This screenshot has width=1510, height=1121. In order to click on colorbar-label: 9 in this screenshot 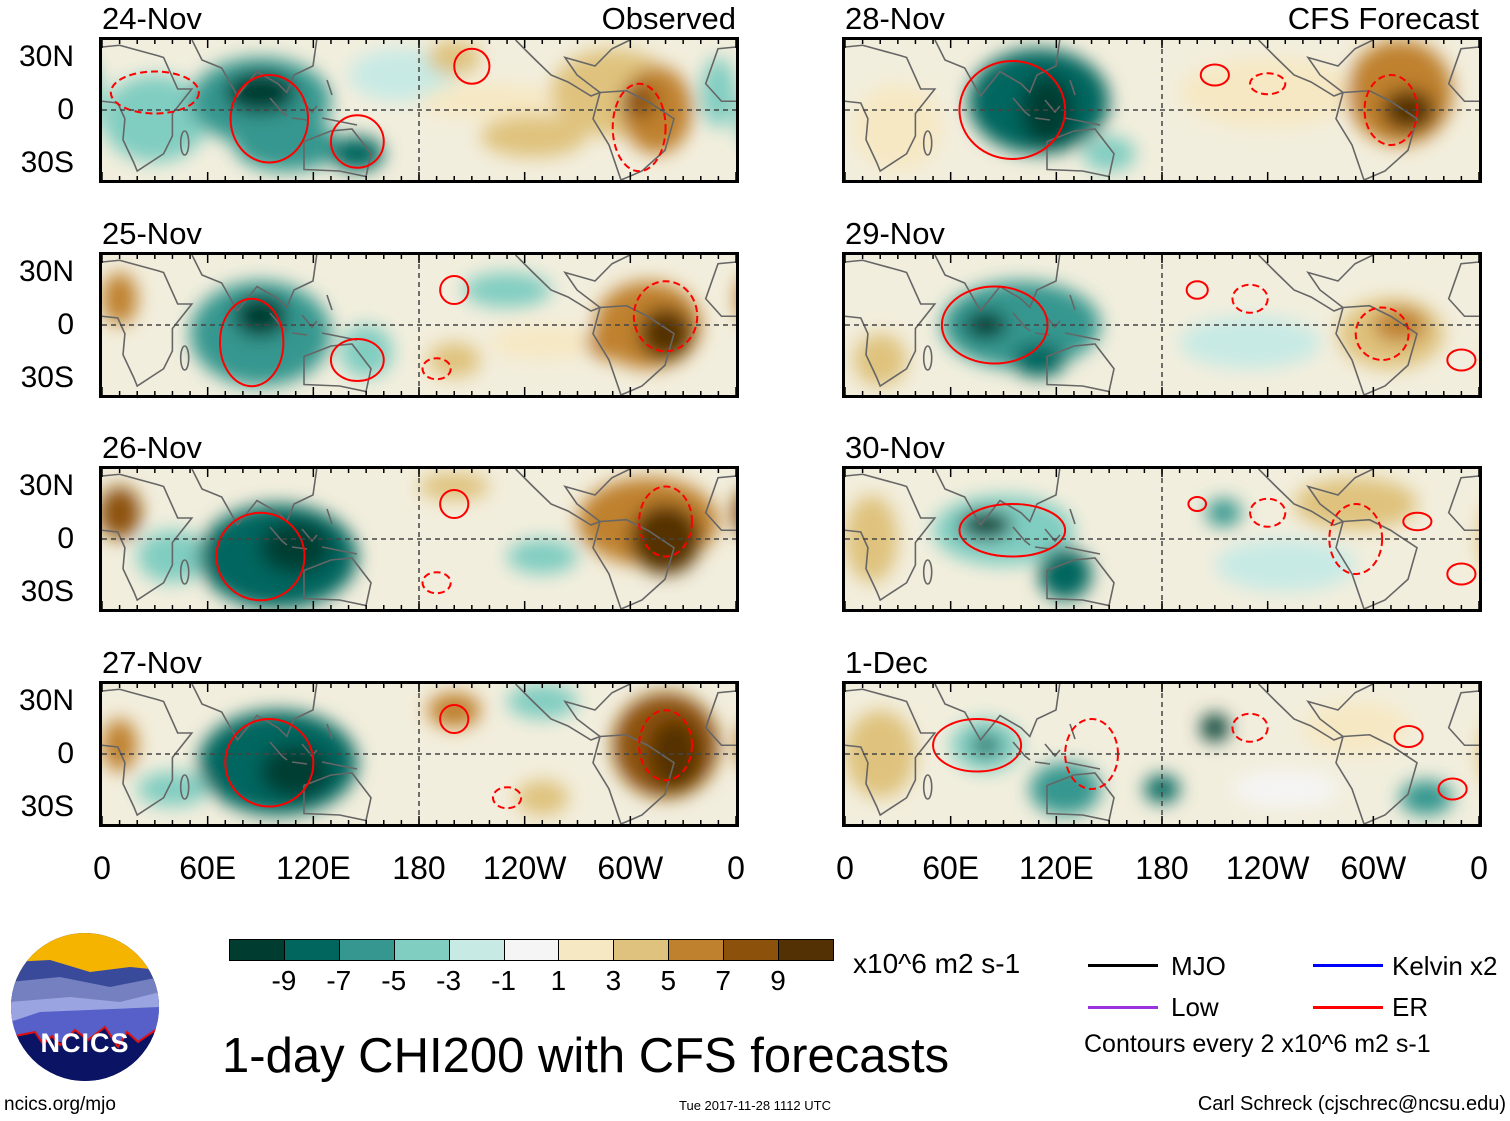, I will do `click(778, 980)`.